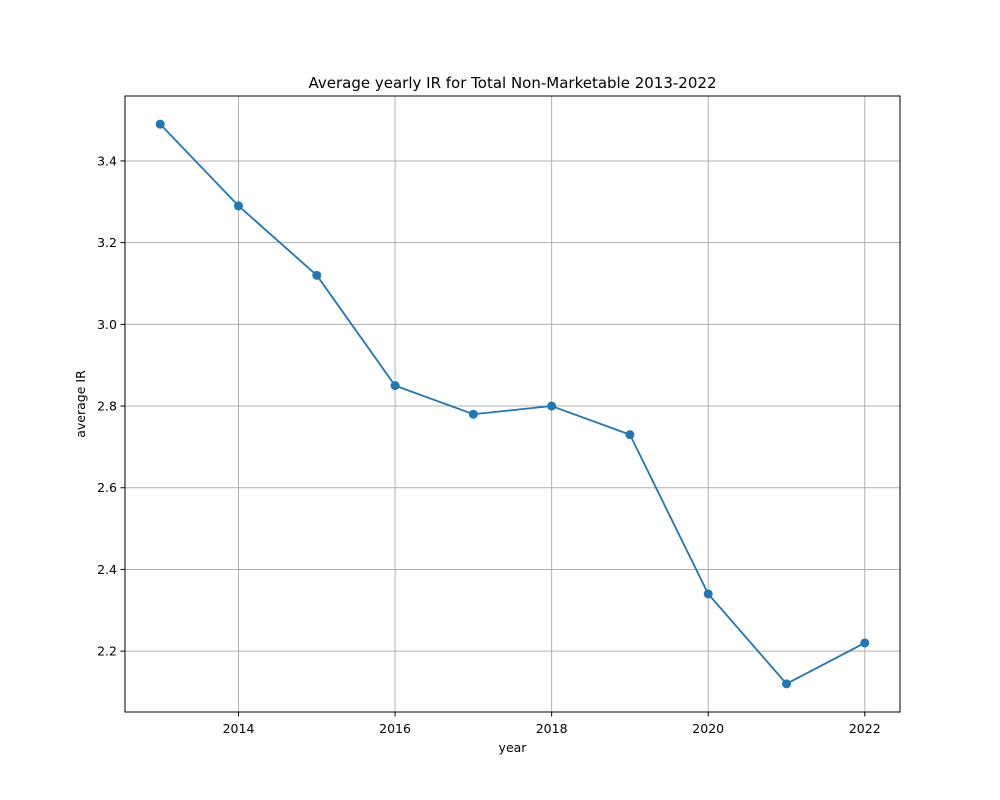 The height and width of the screenshot is (800, 1000). I want to click on y-tick-label: 3.0, so click(107, 324).